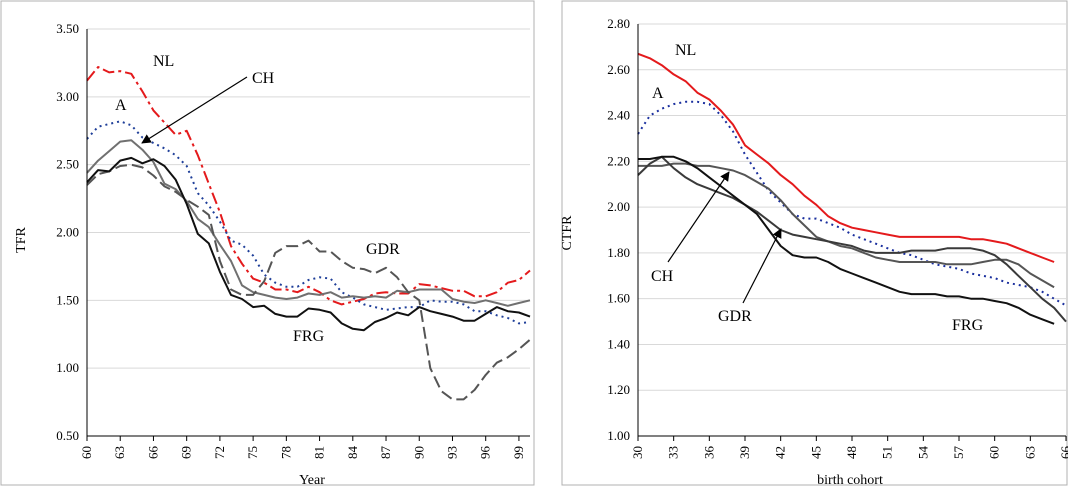 The height and width of the screenshot is (491, 1068). I want to click on tfr-label-gdr: GDR, so click(383, 249).